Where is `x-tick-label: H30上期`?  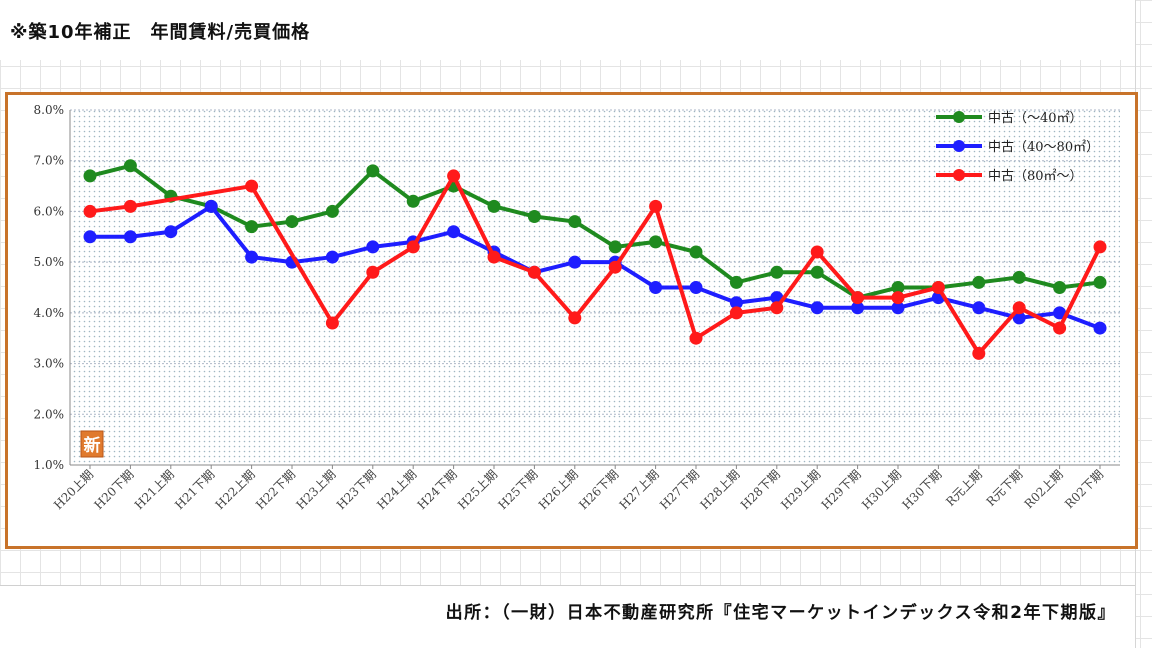
x-tick-label: H30上期 is located at coordinates (881, 489).